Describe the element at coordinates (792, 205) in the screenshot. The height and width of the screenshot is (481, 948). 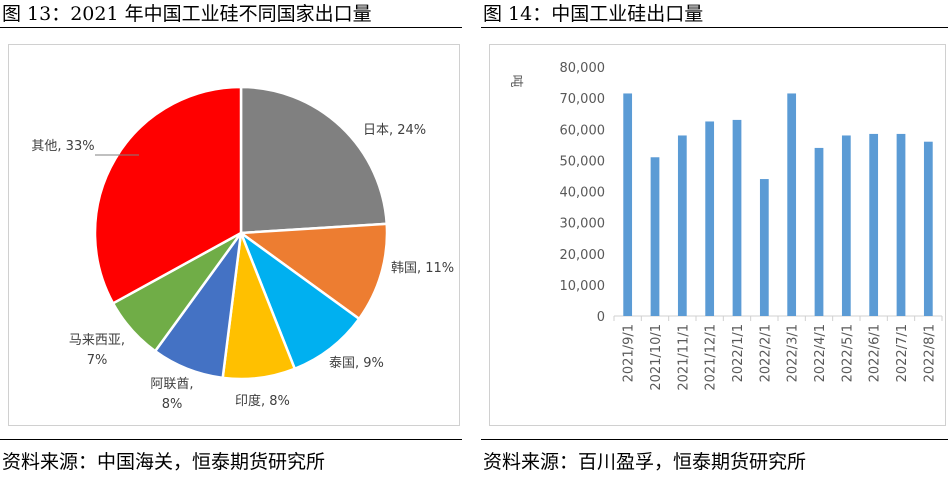
I see `bar-2022/3/1` at that location.